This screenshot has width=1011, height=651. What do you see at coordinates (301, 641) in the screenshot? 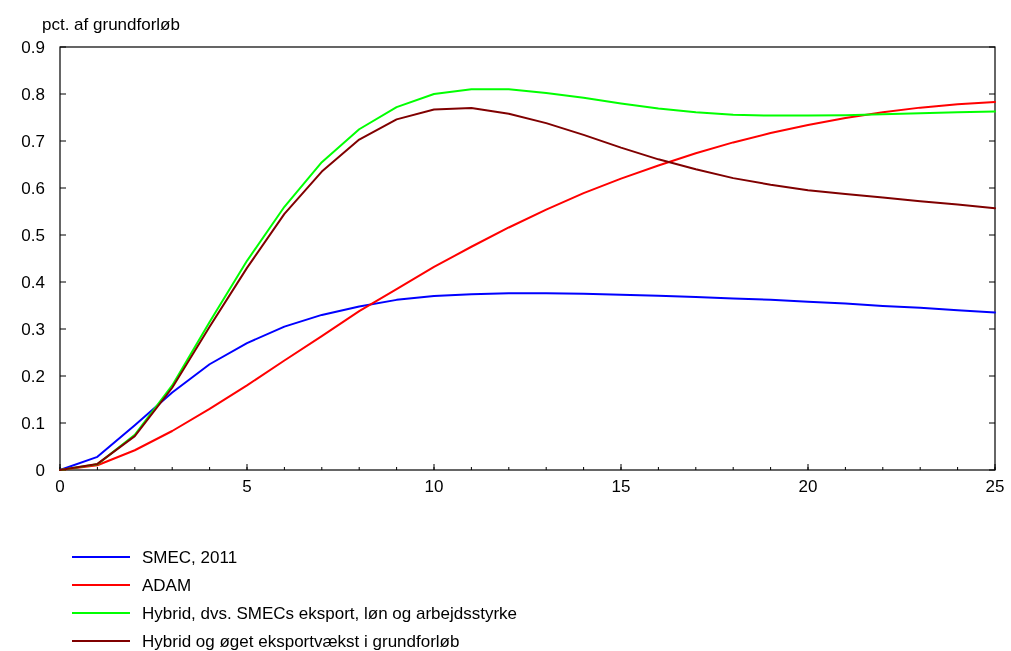
I see `legend-label: Hybrid og øget eksportvækst i grundforløb` at bounding box center [301, 641].